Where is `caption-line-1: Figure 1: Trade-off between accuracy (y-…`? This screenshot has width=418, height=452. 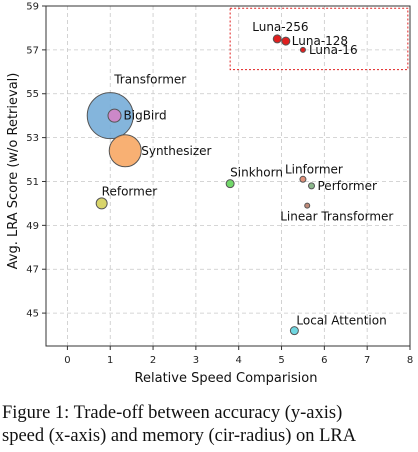
caption-line-1: Figure 1: Trade-off between accuracy (y-… is located at coordinates (172, 413).